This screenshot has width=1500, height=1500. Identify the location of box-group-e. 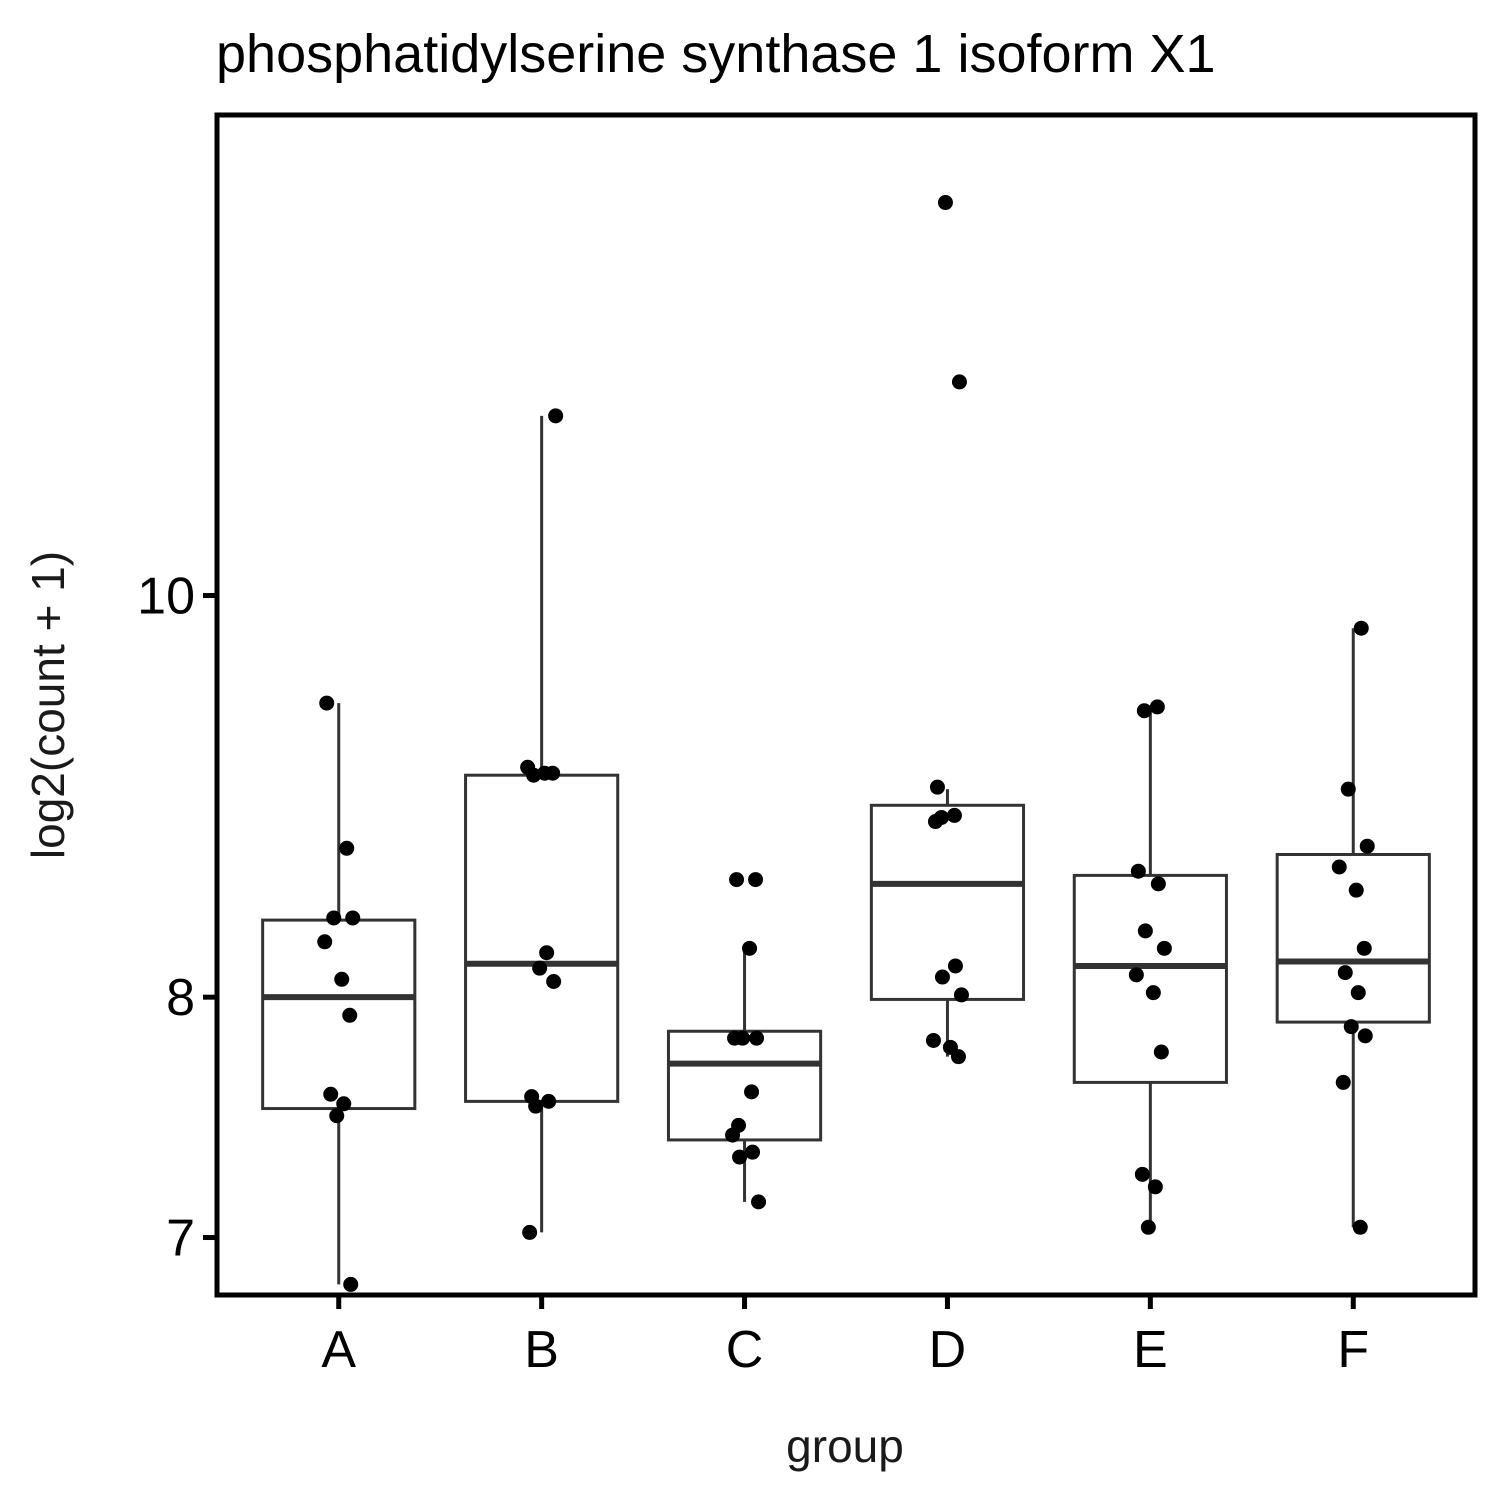
(1150, 967).